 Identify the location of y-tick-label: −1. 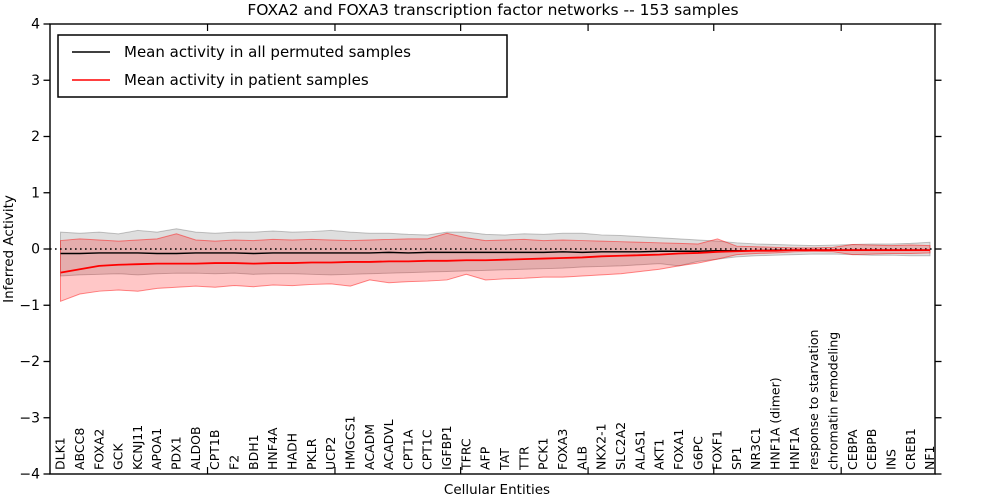
(29, 306).